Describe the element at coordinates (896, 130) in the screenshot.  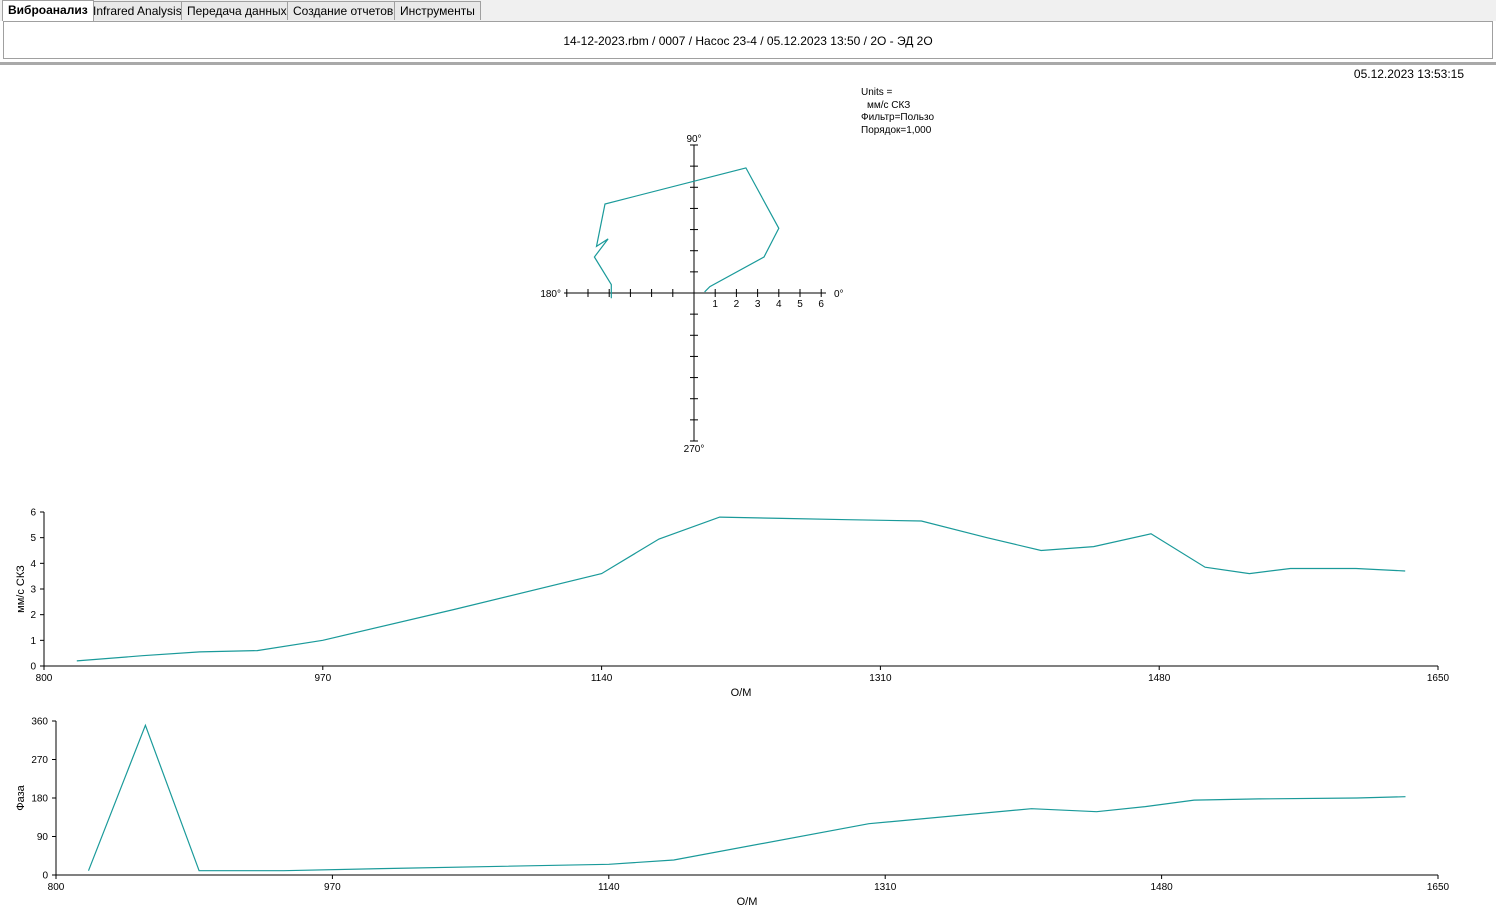
I see `order-label: Порядок=1,000` at that location.